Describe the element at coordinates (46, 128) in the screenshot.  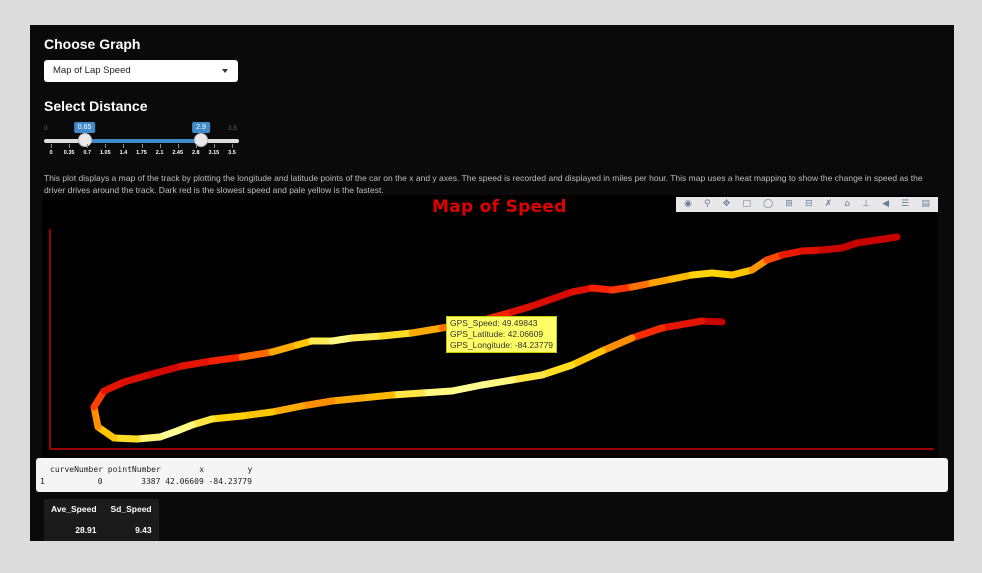
I see `slider-min-label: 0` at that location.